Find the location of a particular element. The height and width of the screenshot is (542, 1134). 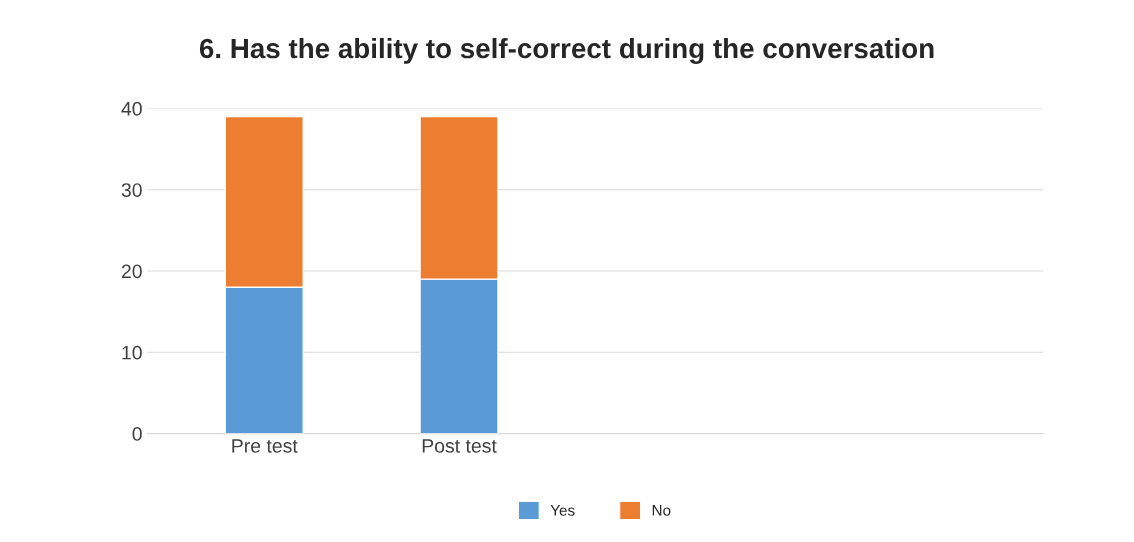

y-tick-label: 0 is located at coordinates (137, 434).